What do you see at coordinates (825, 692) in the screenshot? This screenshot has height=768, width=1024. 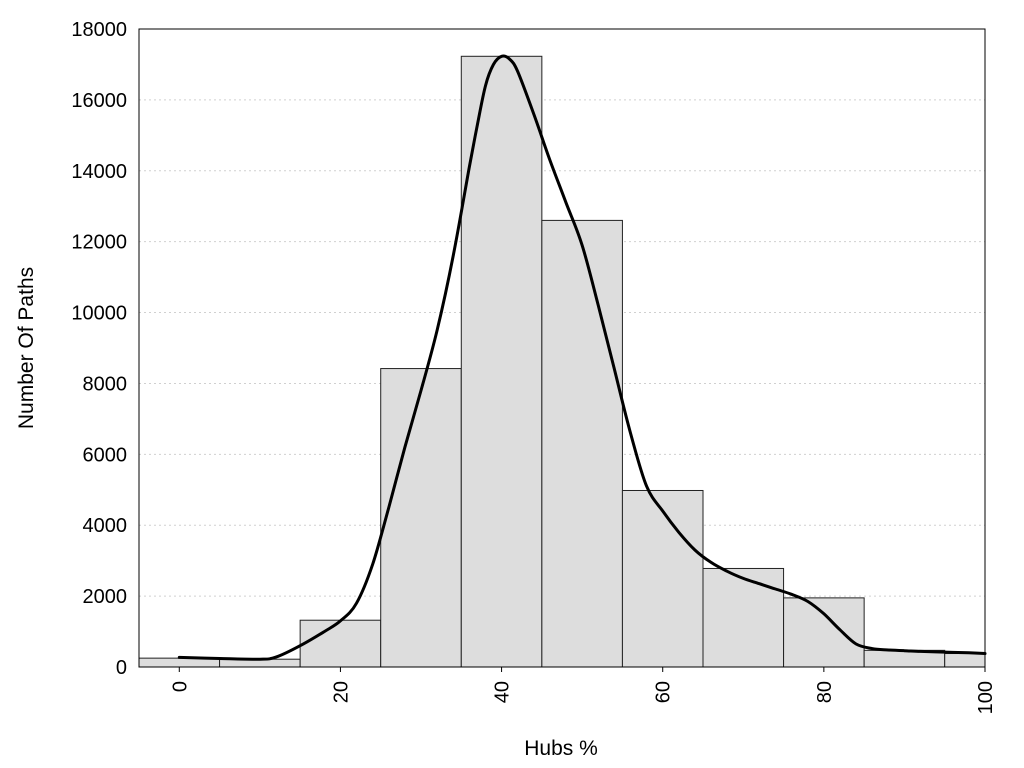 I see `x-tick-label: 80` at bounding box center [825, 692].